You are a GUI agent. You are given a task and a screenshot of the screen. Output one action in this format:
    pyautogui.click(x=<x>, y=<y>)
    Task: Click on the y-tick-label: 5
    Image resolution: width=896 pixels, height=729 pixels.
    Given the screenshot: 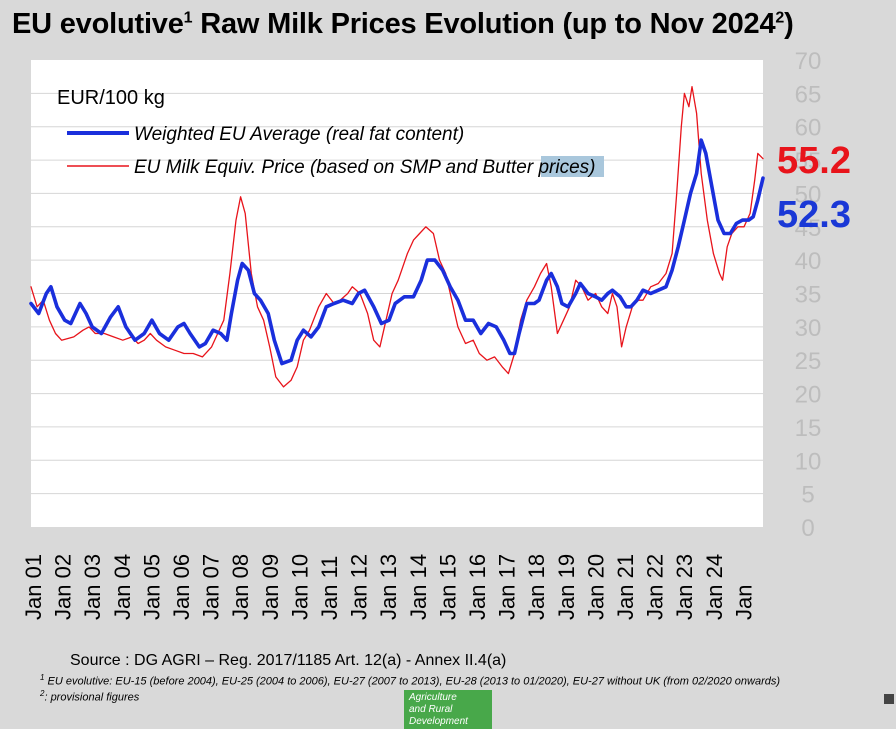 What is the action you would take?
    pyautogui.click(x=807, y=495)
    